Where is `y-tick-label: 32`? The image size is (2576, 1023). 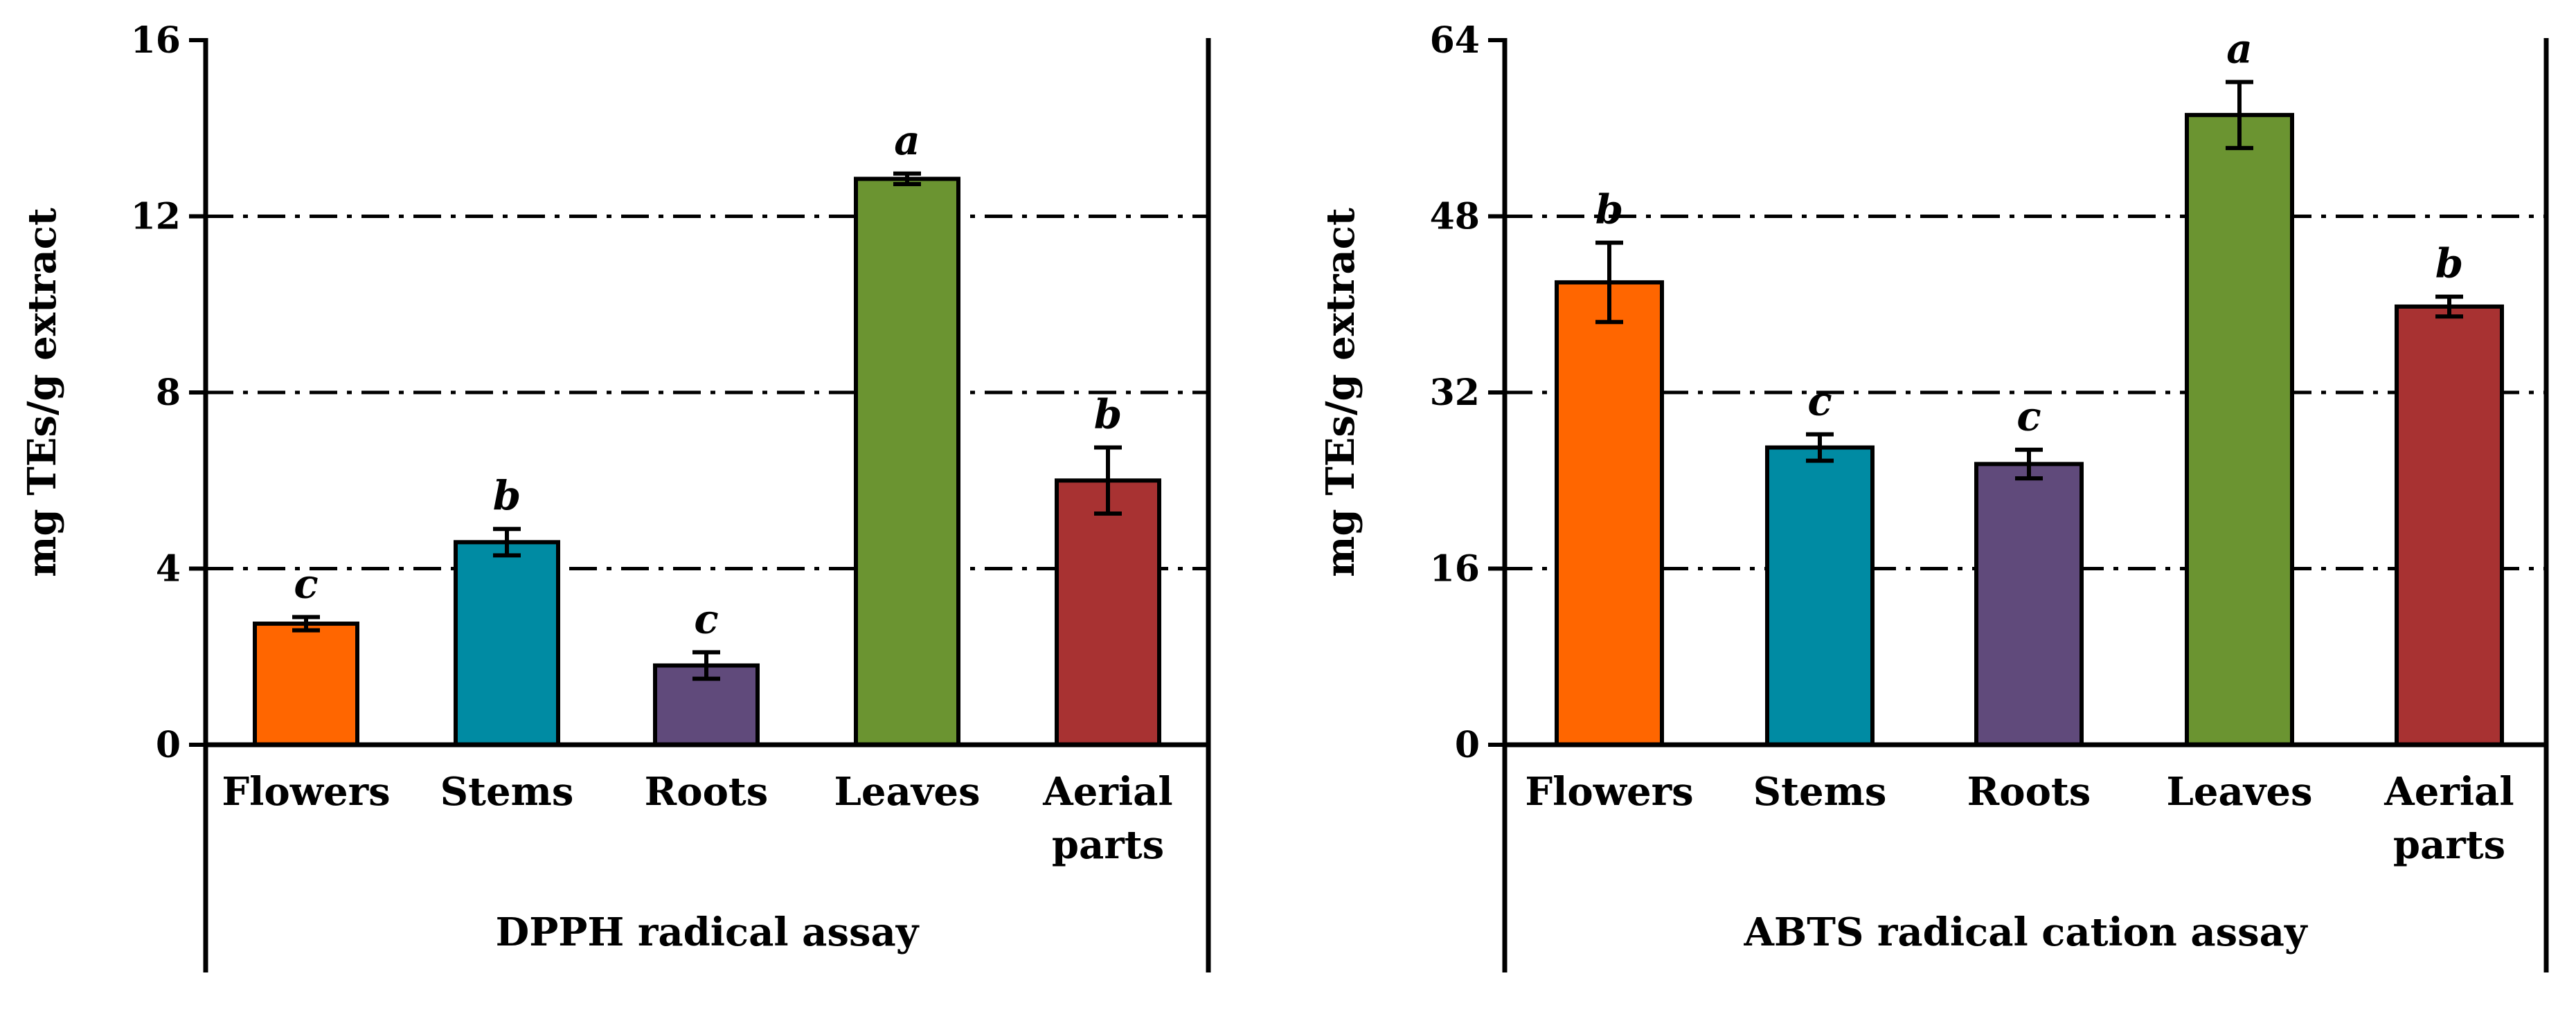
y-tick-label: 32 is located at coordinates (1455, 393).